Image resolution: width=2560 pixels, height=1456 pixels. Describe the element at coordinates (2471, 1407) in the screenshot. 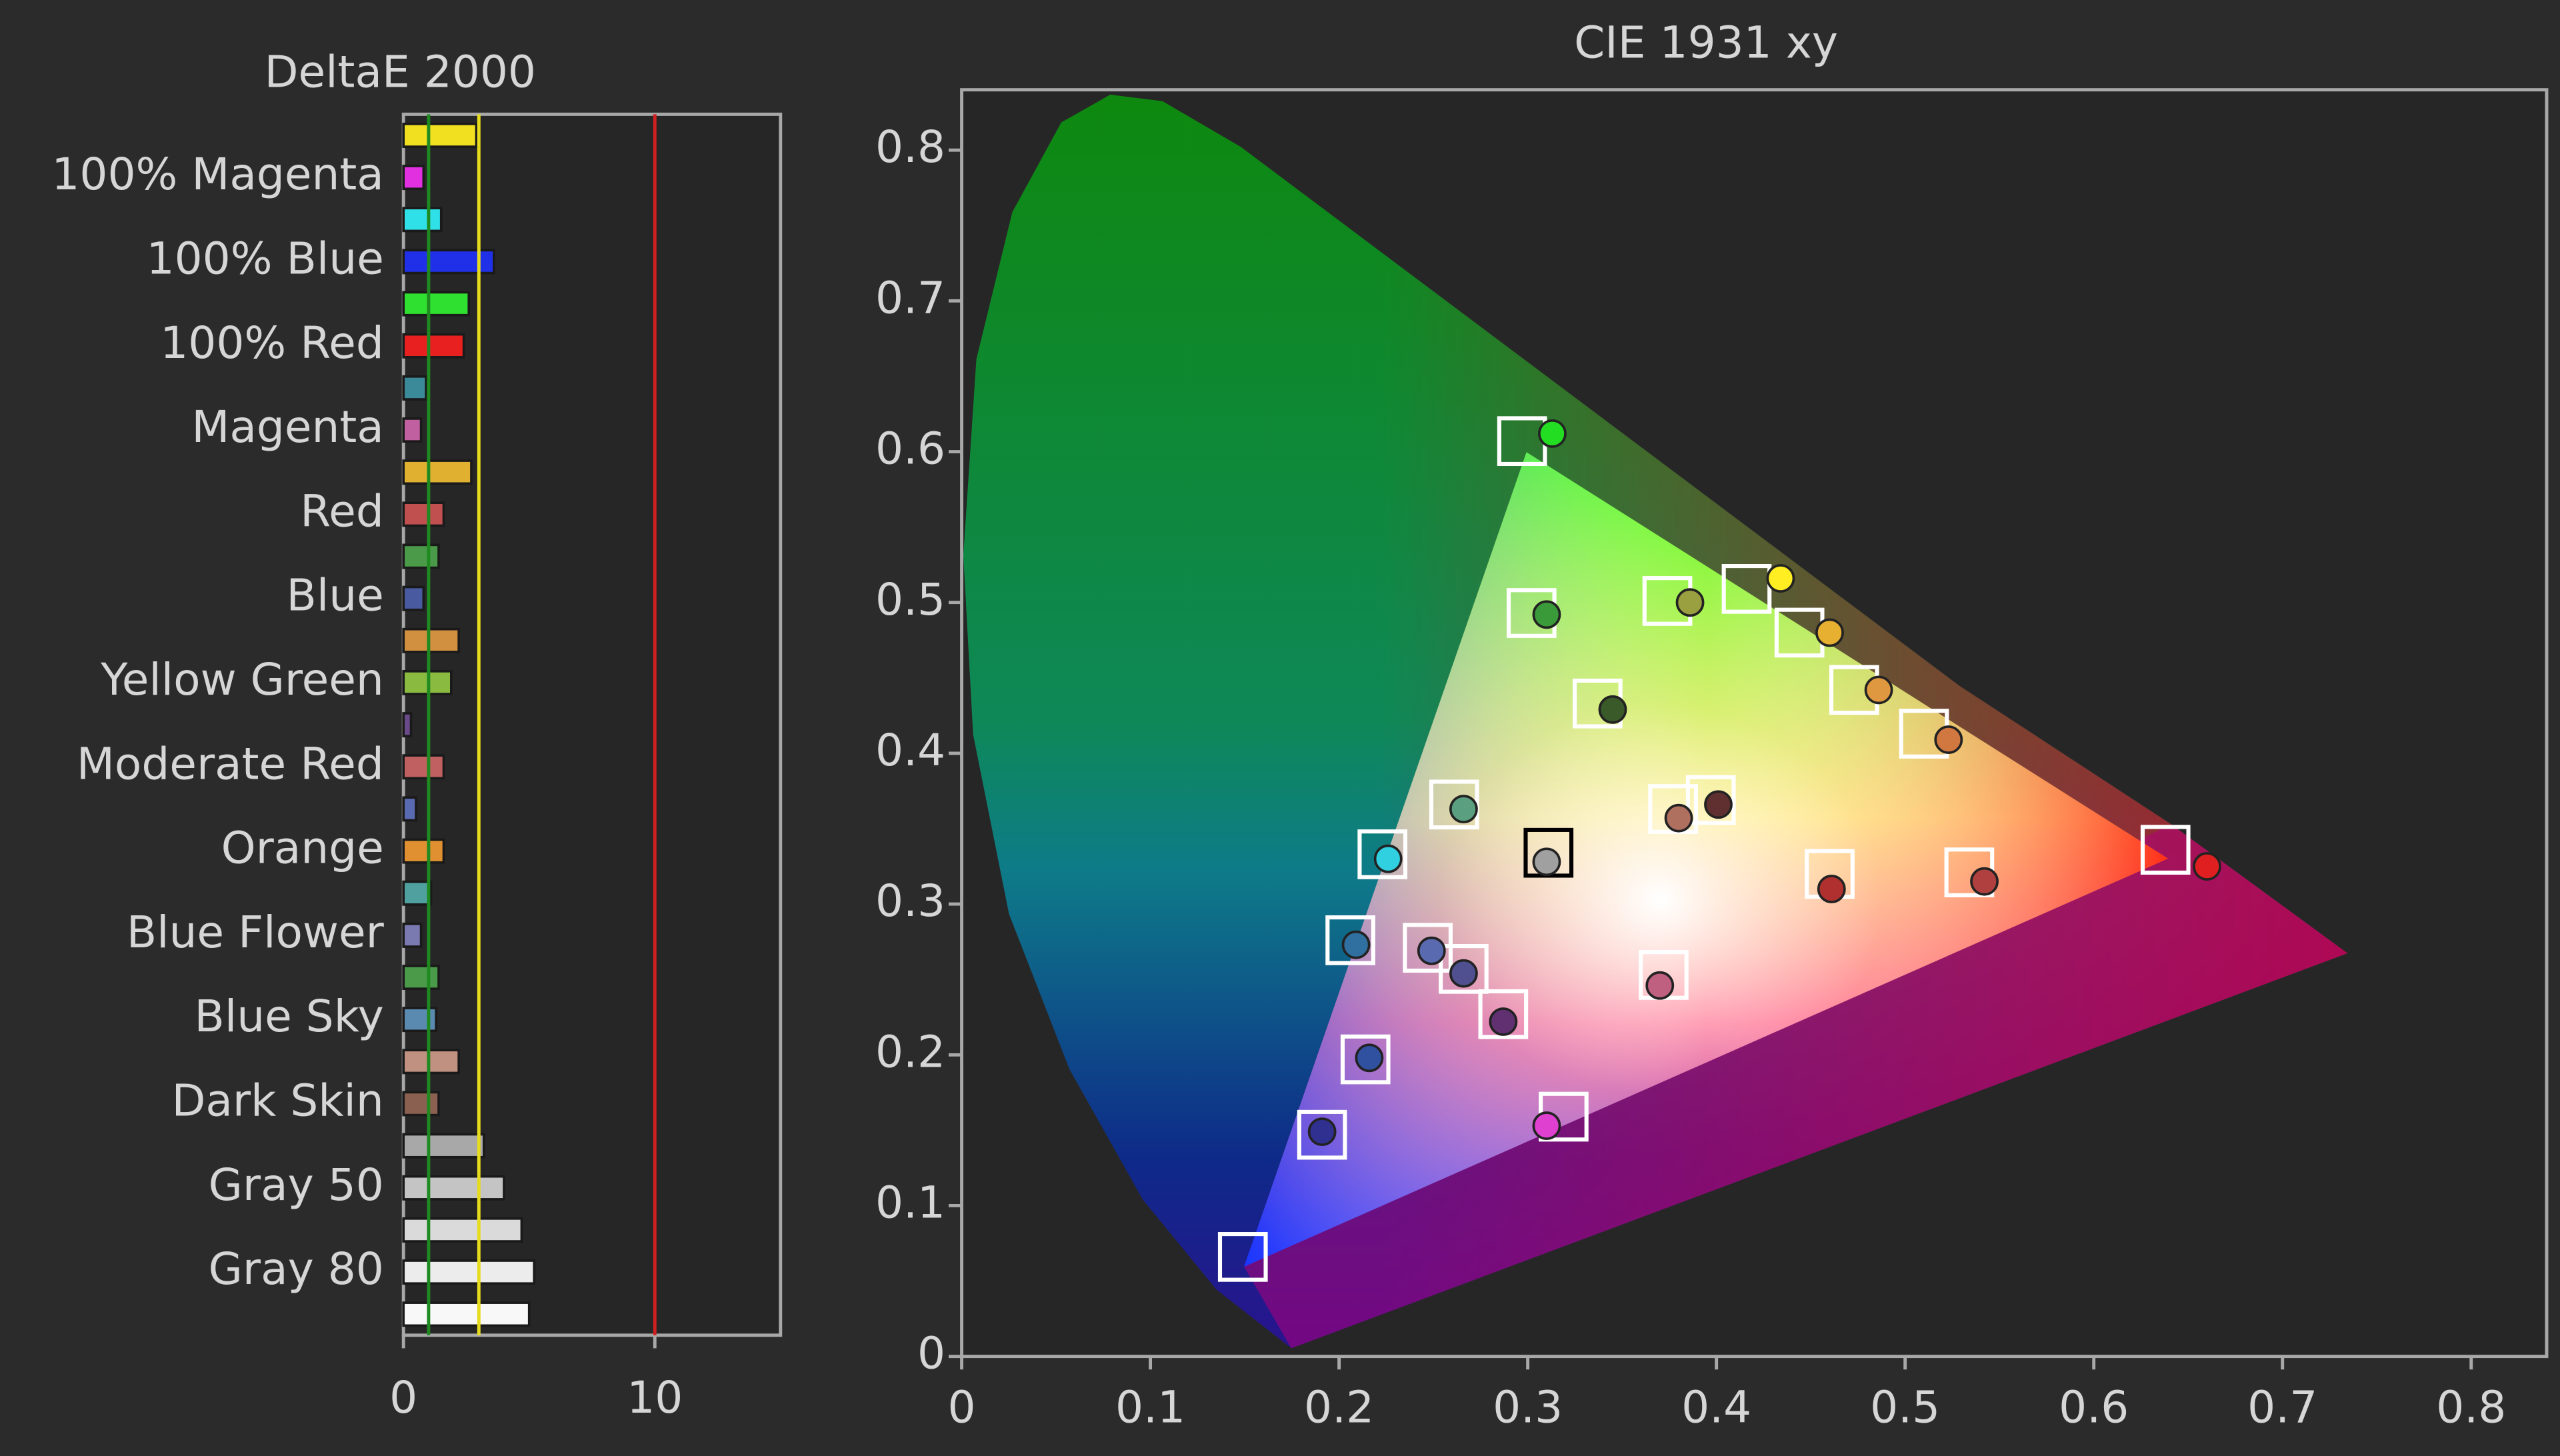

I see `x-tick-label: 0.8` at that location.